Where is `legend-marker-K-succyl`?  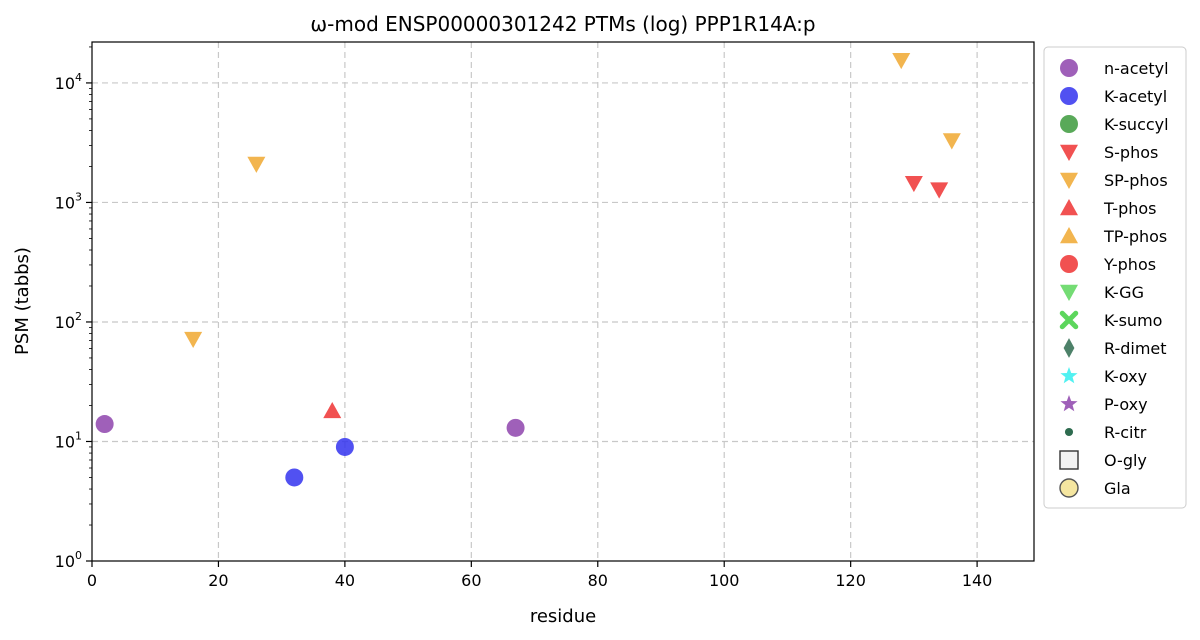
legend-marker-K-succyl is located at coordinates (1069, 124).